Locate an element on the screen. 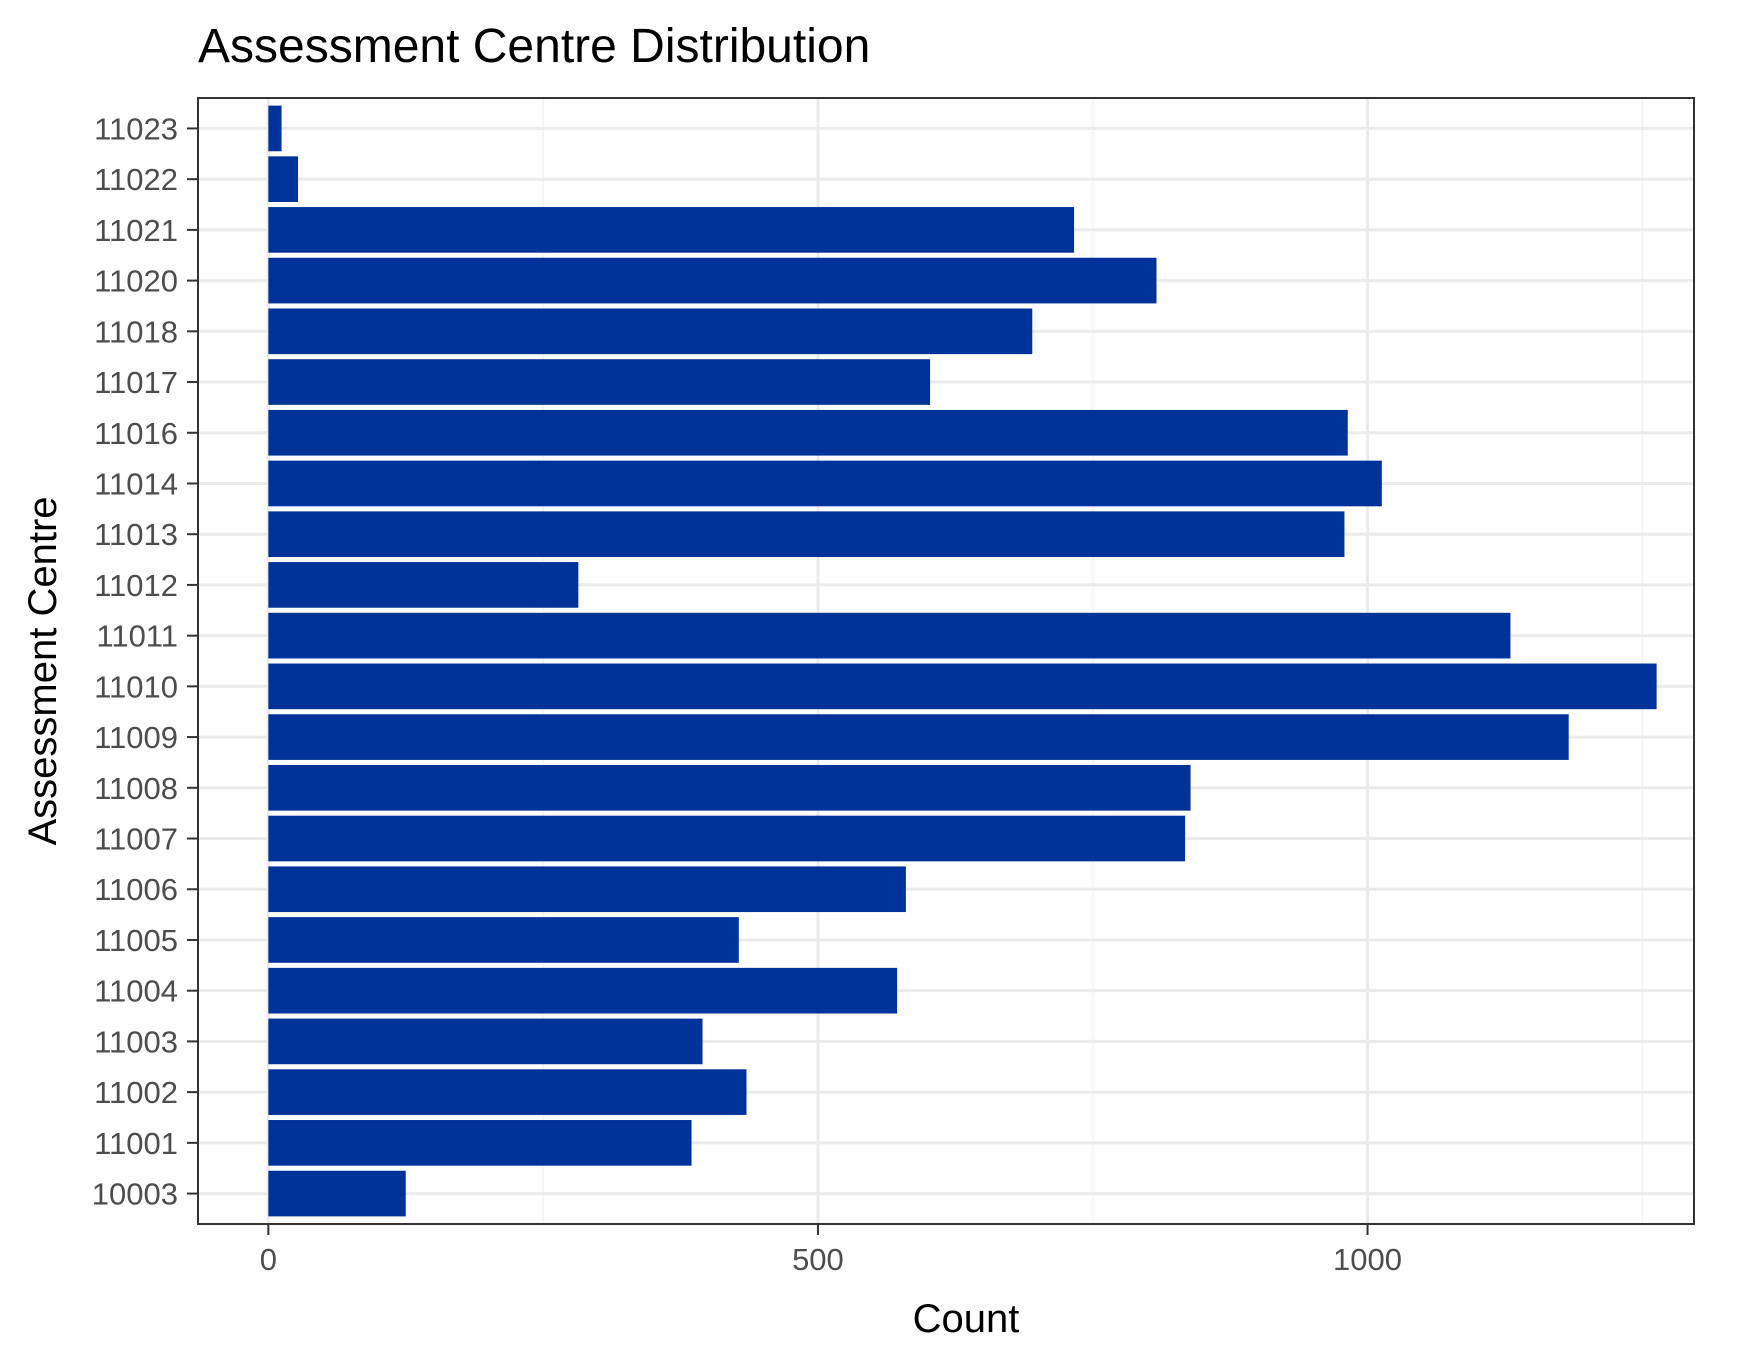 This screenshot has height=1362, width=1750. x-tick-label: 1000 is located at coordinates (1367, 1259).